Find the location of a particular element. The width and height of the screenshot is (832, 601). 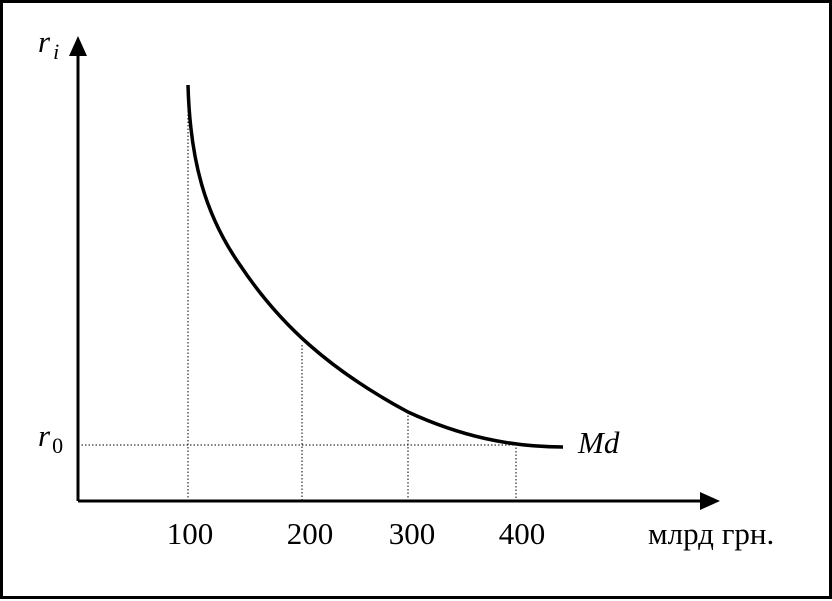

x-arrow is located at coordinates (710, 501).